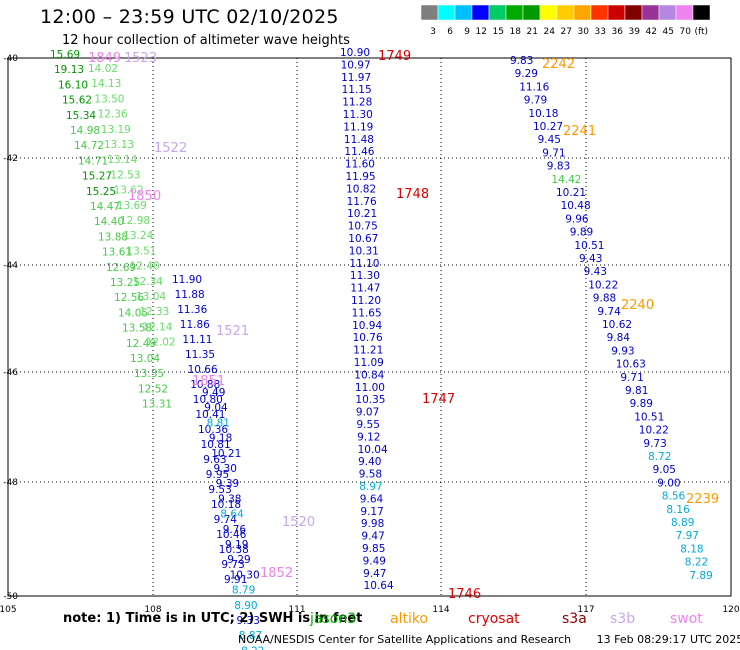 This screenshot has width=740, height=650. What do you see at coordinates (8, 610) in the screenshot?
I see `x-tick-label: 105` at bounding box center [8, 610].